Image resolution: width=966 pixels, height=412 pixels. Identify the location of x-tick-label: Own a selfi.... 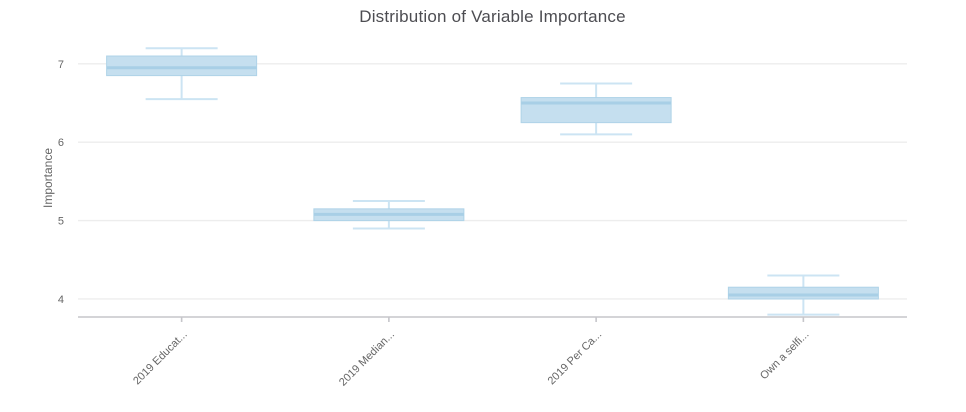
(784, 355).